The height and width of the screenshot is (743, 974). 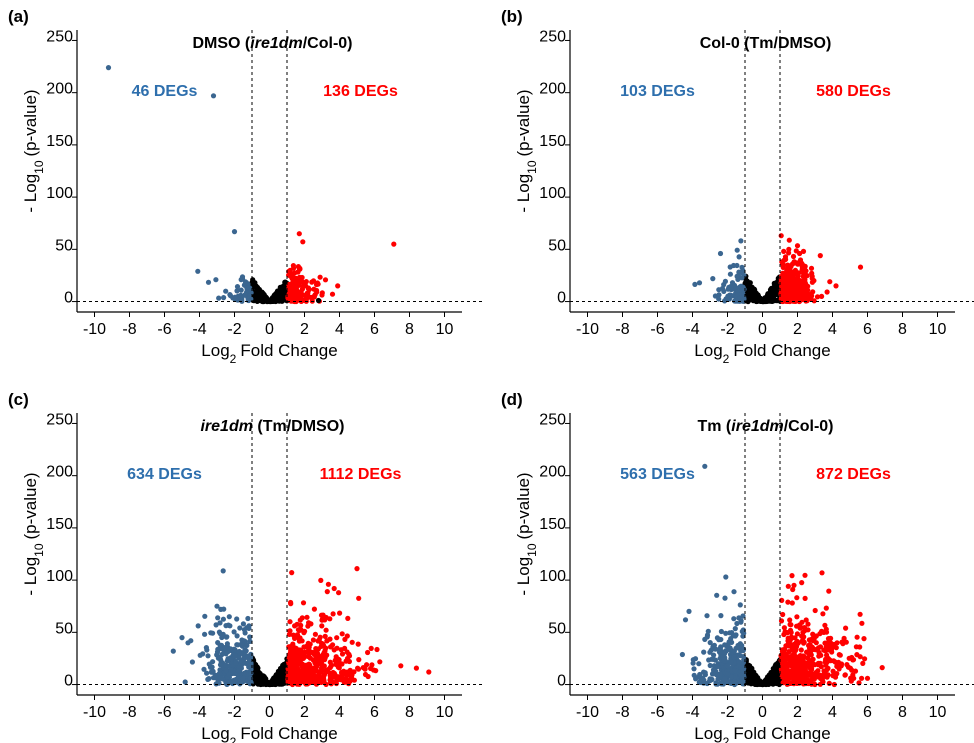 I want to click on y-tick-label: 50, so click(x=64, y=628).